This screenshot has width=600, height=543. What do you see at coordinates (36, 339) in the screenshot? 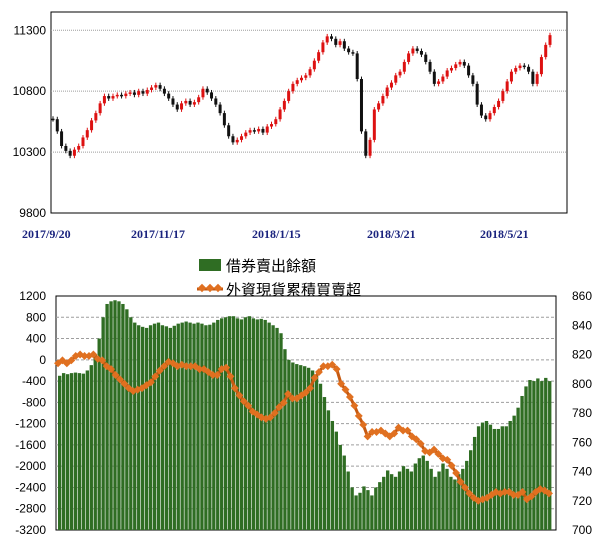
I see `left-y-tick-label: 400` at bounding box center [36, 339].